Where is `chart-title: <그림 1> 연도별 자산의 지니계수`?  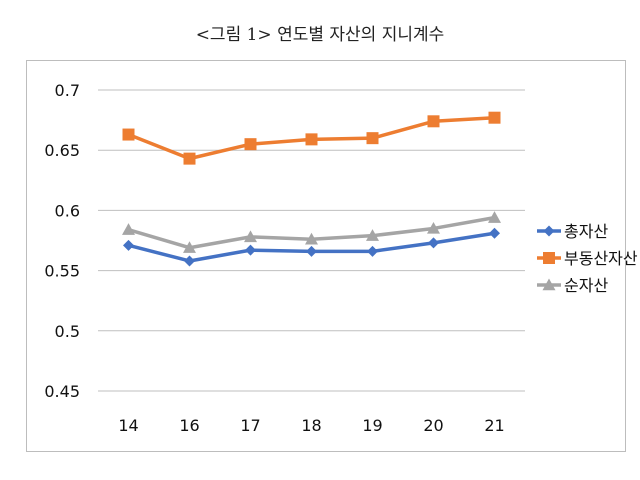
chart-title: <그림 1> 연도별 자산의 지니계수 is located at coordinates (320, 35).